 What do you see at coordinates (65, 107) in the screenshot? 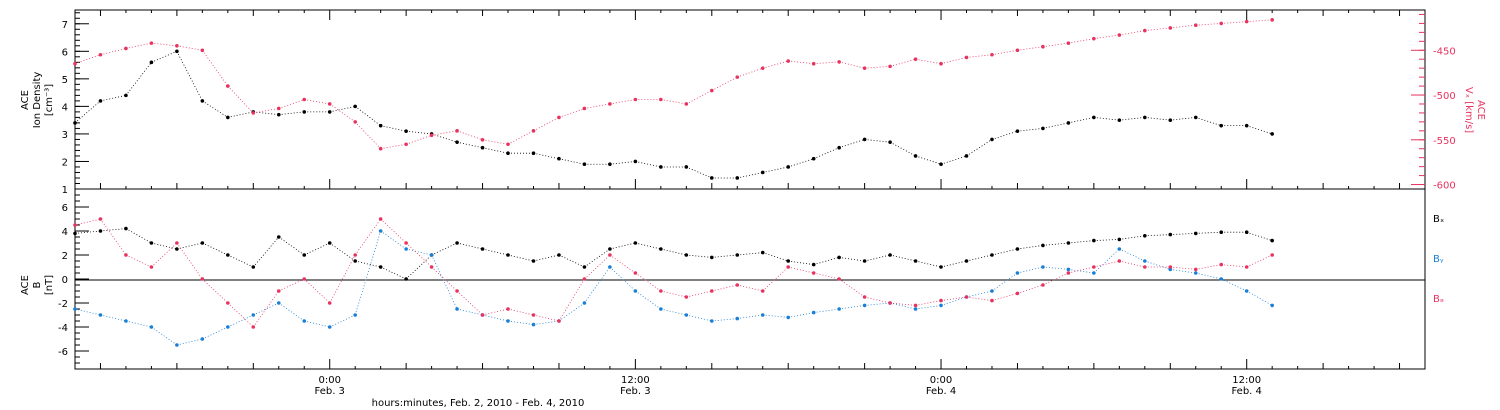
I see `density-tick-label: 4` at bounding box center [65, 107].